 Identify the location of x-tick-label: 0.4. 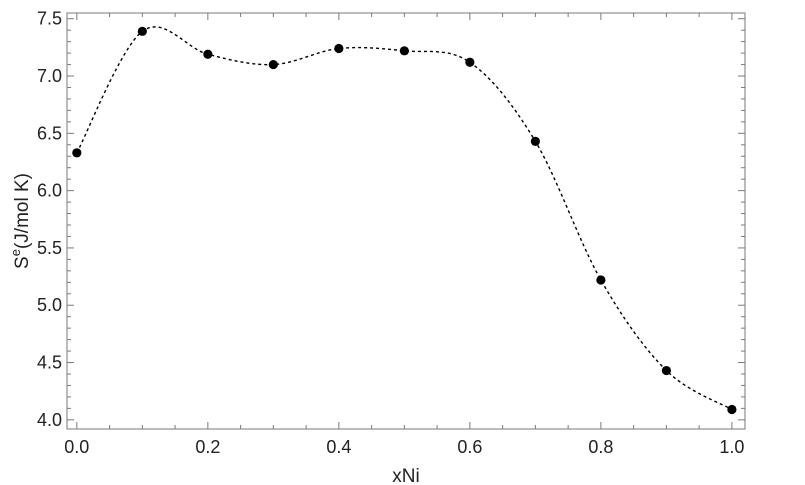
(338, 447).